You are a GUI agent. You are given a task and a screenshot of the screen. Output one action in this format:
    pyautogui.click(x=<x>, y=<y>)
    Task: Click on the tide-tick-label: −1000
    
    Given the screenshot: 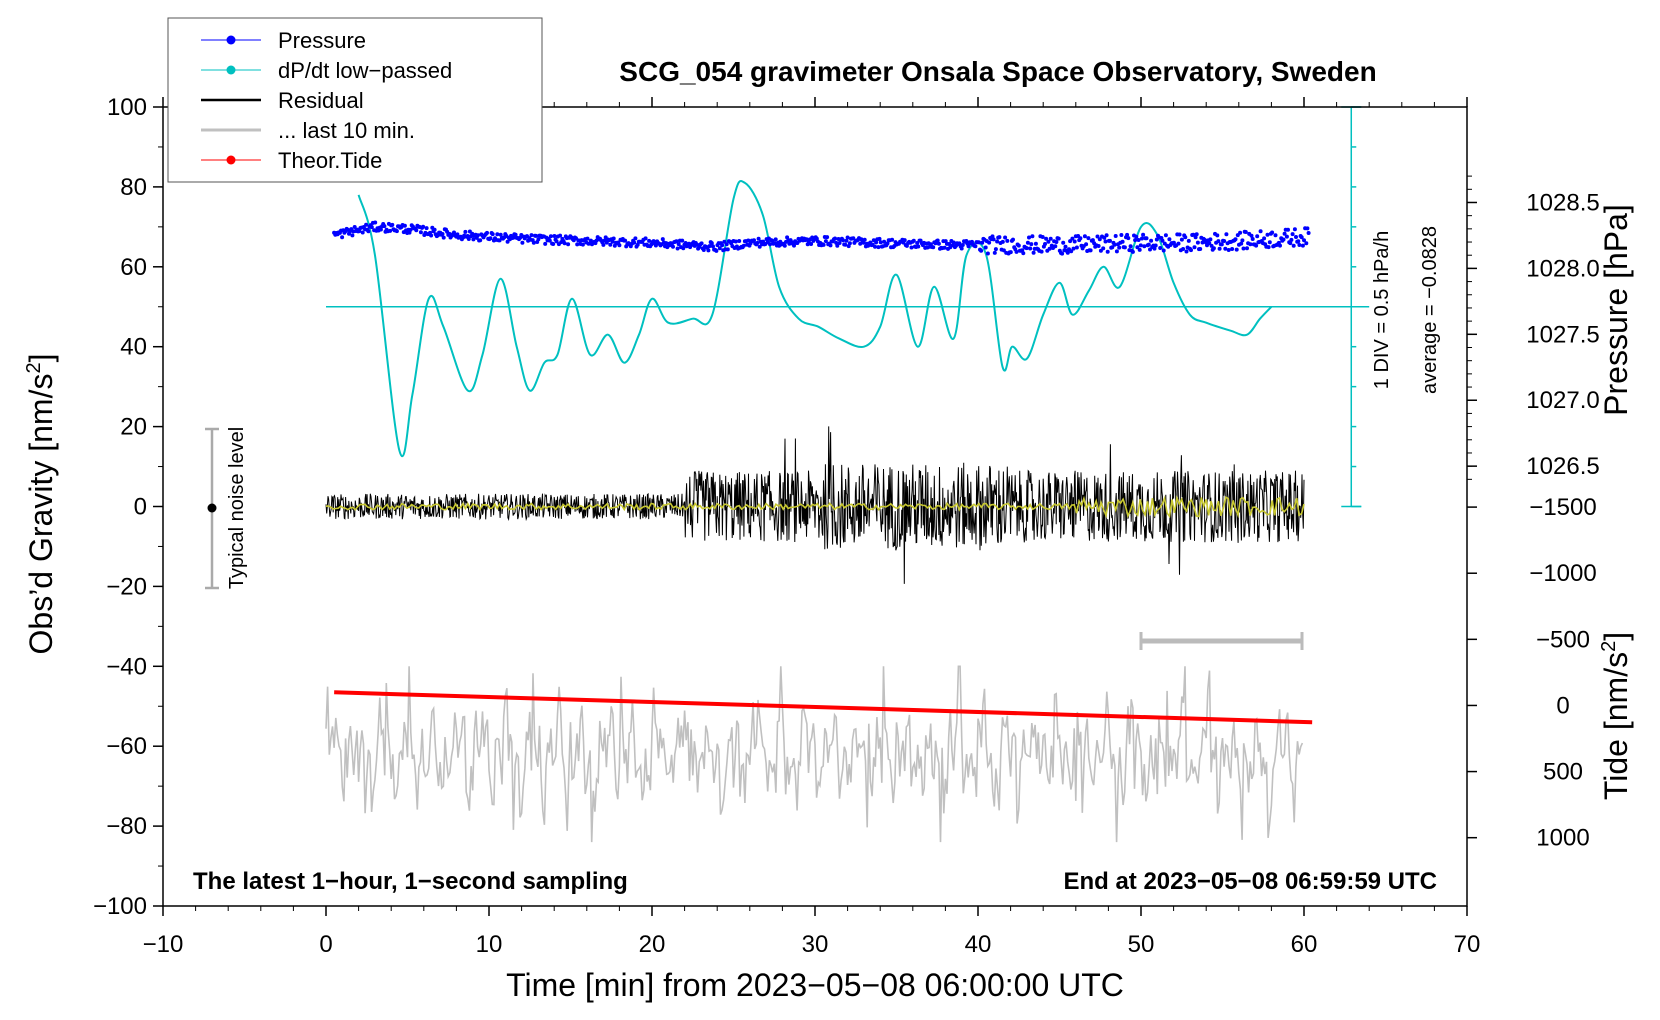 What is the action you would take?
    pyautogui.click(x=1562, y=573)
    